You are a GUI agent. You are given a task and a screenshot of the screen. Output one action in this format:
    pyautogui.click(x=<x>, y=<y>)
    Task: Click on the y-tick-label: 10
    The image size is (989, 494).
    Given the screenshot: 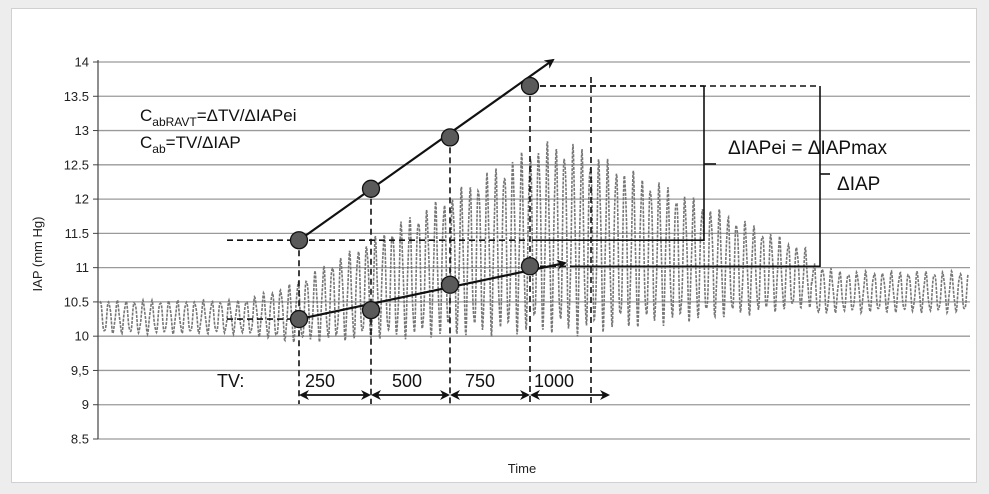 What is the action you would take?
    pyautogui.click(x=82, y=336)
    